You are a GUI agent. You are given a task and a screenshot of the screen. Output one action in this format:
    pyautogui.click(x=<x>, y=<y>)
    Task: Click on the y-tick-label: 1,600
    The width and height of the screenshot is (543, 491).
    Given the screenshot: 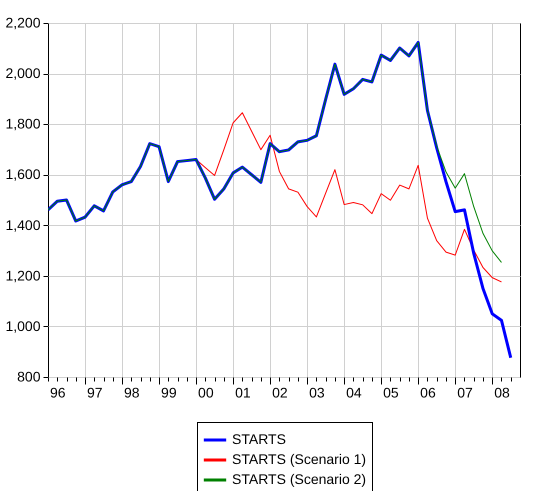 What is the action you would take?
    pyautogui.click(x=23, y=174)
    